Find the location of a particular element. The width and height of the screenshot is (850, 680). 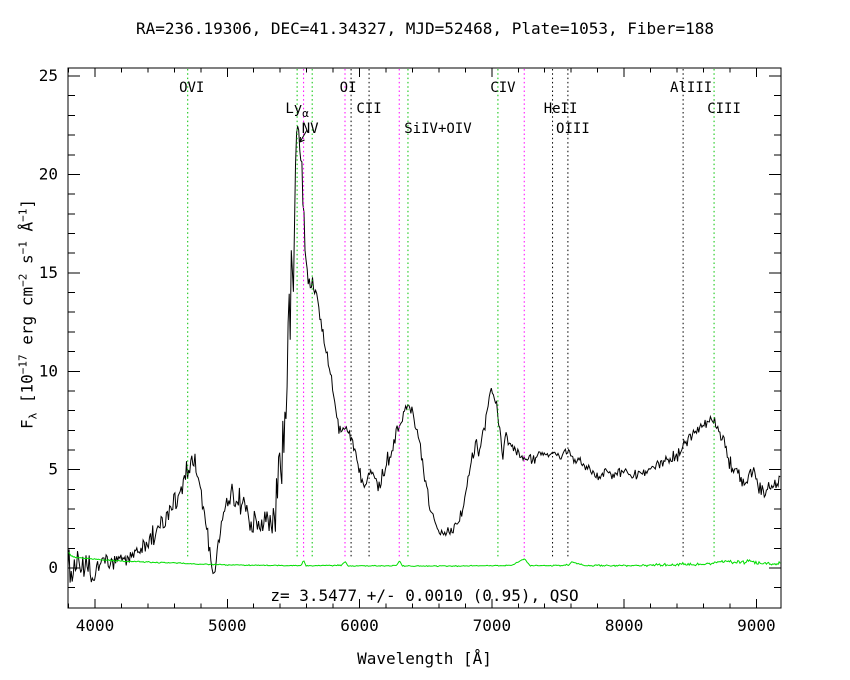

y-axis-label-segment: Å is located at coordinates (27, 231).